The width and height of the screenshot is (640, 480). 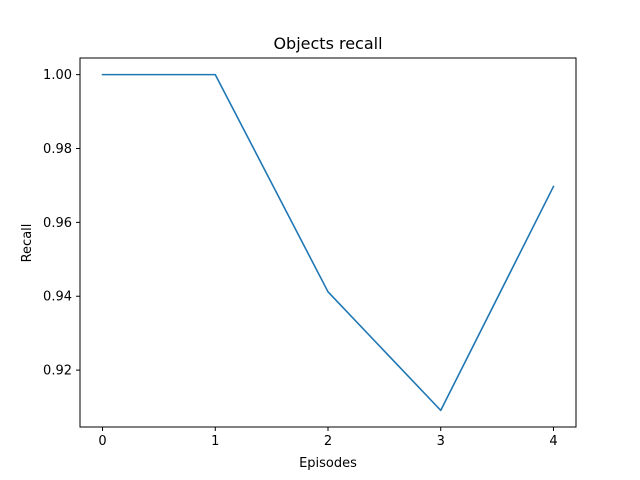 What do you see at coordinates (327, 43) in the screenshot?
I see `chart-title: Objects recall` at bounding box center [327, 43].